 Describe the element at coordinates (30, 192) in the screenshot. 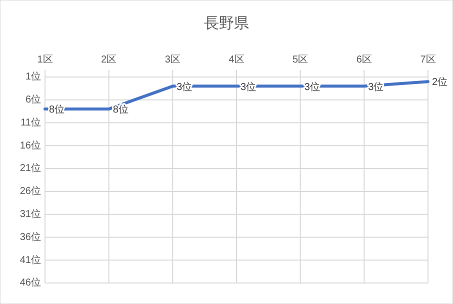

I see `ytick: 26位` at that location.